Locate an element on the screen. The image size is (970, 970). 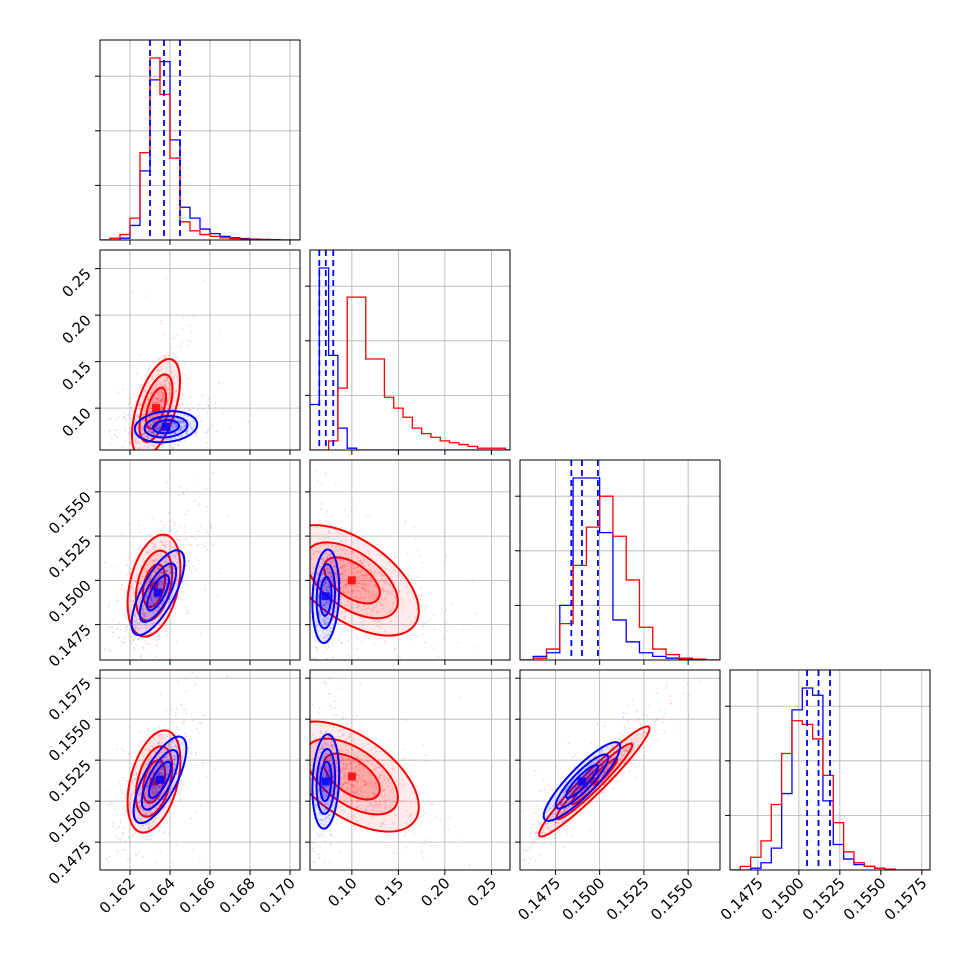
x-tick-label: 0.25 is located at coordinates (482, 892).